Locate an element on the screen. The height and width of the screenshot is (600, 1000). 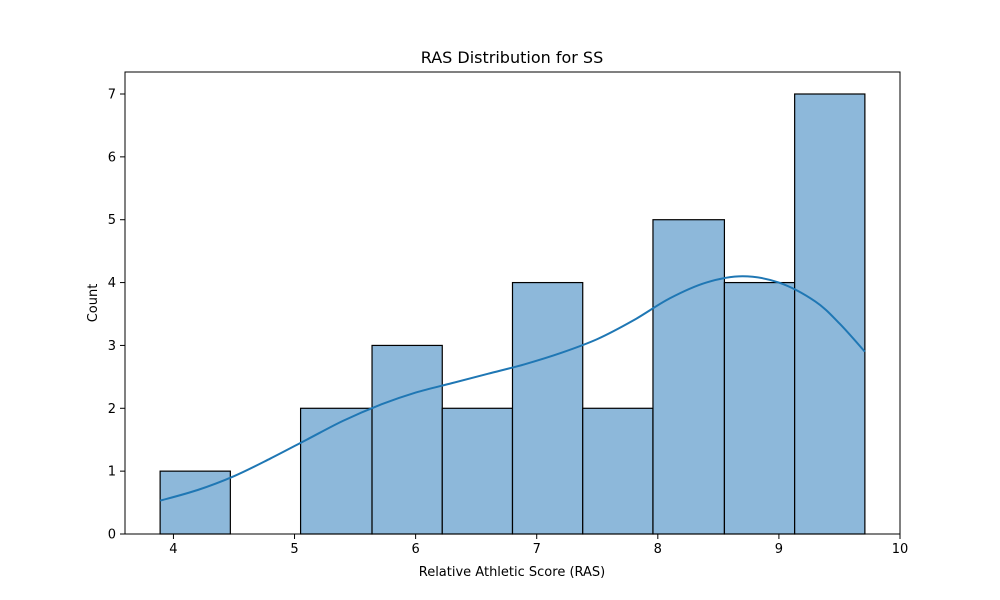
x-tick-label: 10 is located at coordinates (900, 549).